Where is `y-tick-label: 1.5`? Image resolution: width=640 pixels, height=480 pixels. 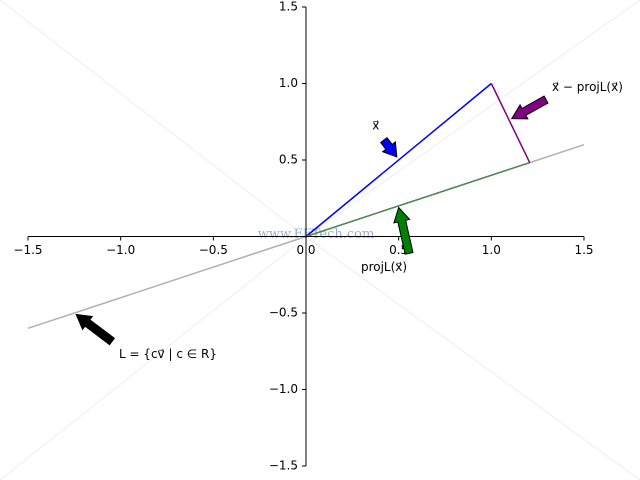 y-tick-label: 1.5 is located at coordinates (288, 7).